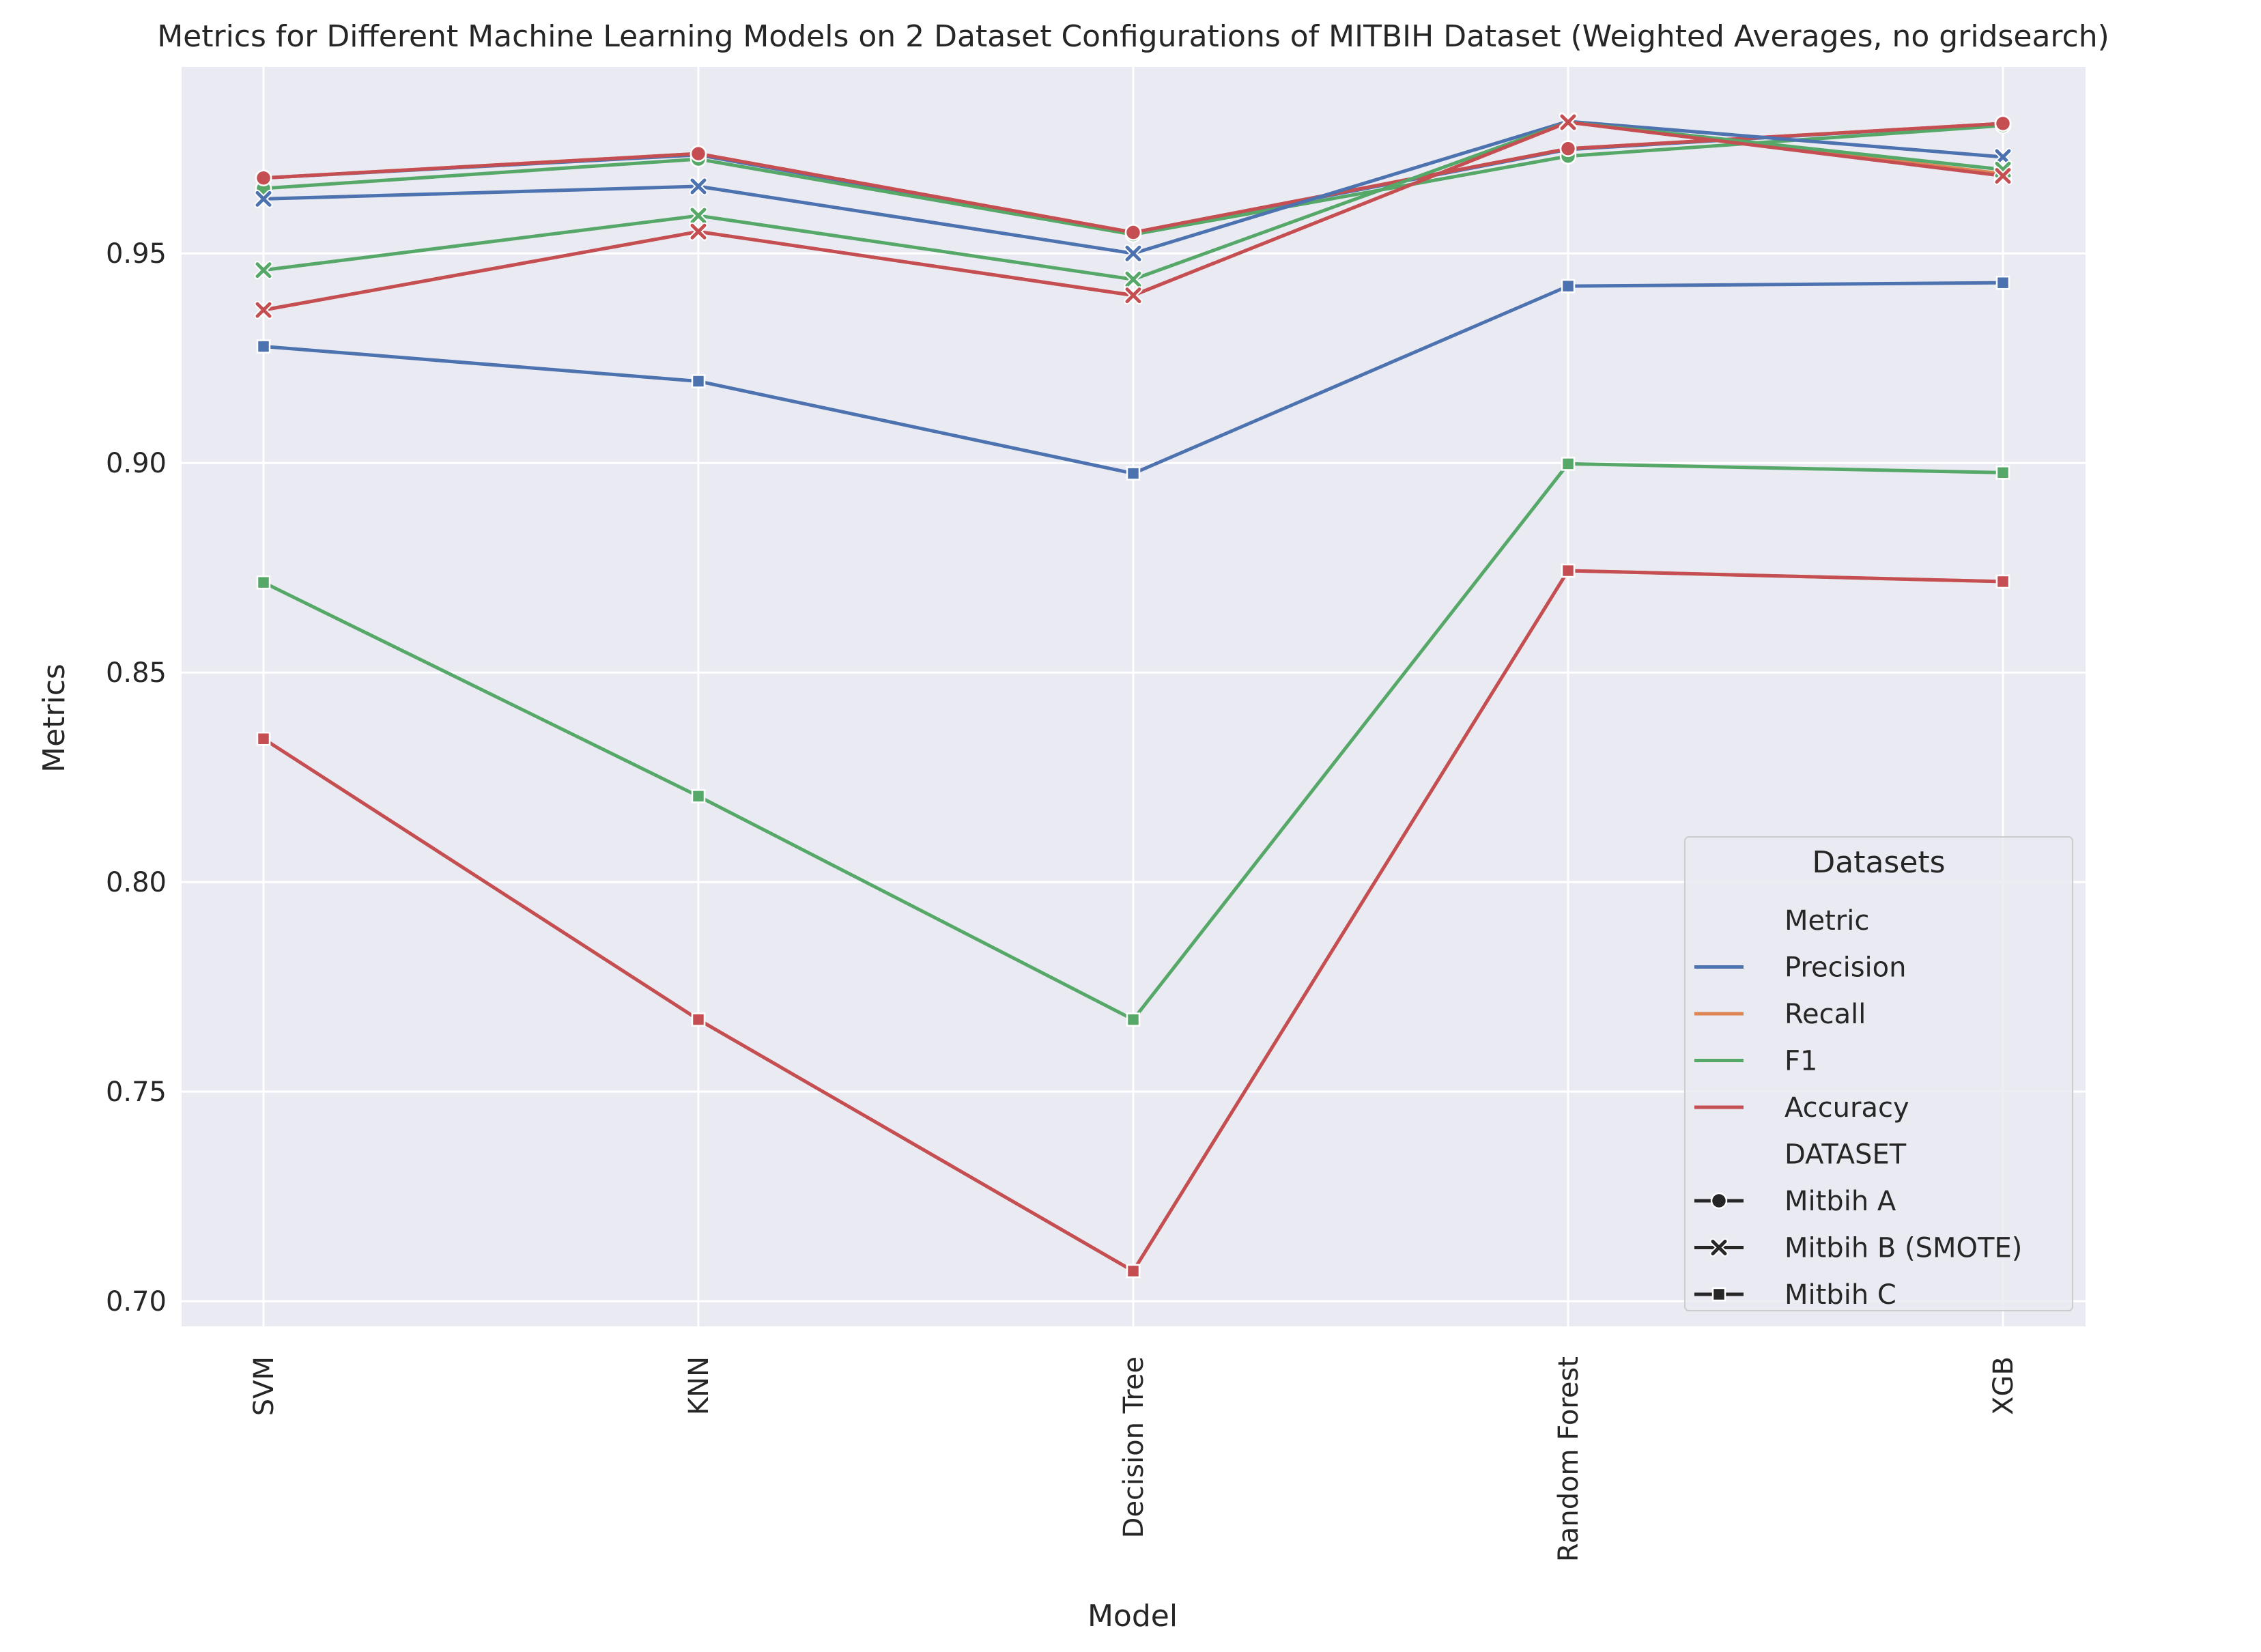  What do you see at coordinates (136, 1302) in the screenshot?
I see `y-tick-label: 0.70` at bounding box center [136, 1302].